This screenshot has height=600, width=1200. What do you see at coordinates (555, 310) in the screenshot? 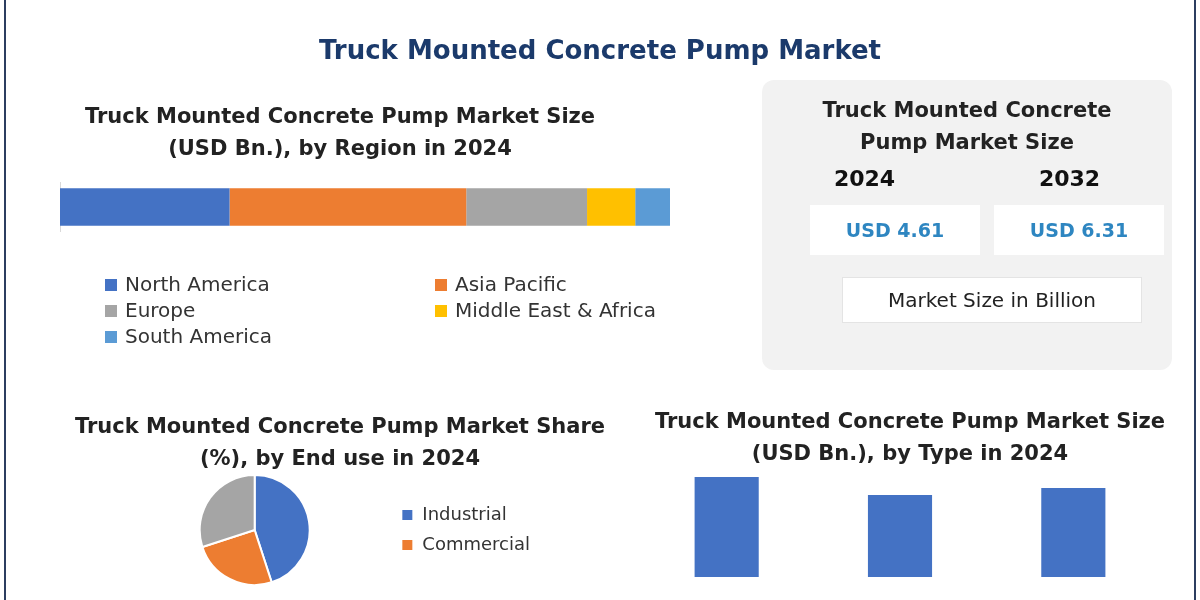
I see `legend-label: Middle East & Africa` at bounding box center [555, 310].